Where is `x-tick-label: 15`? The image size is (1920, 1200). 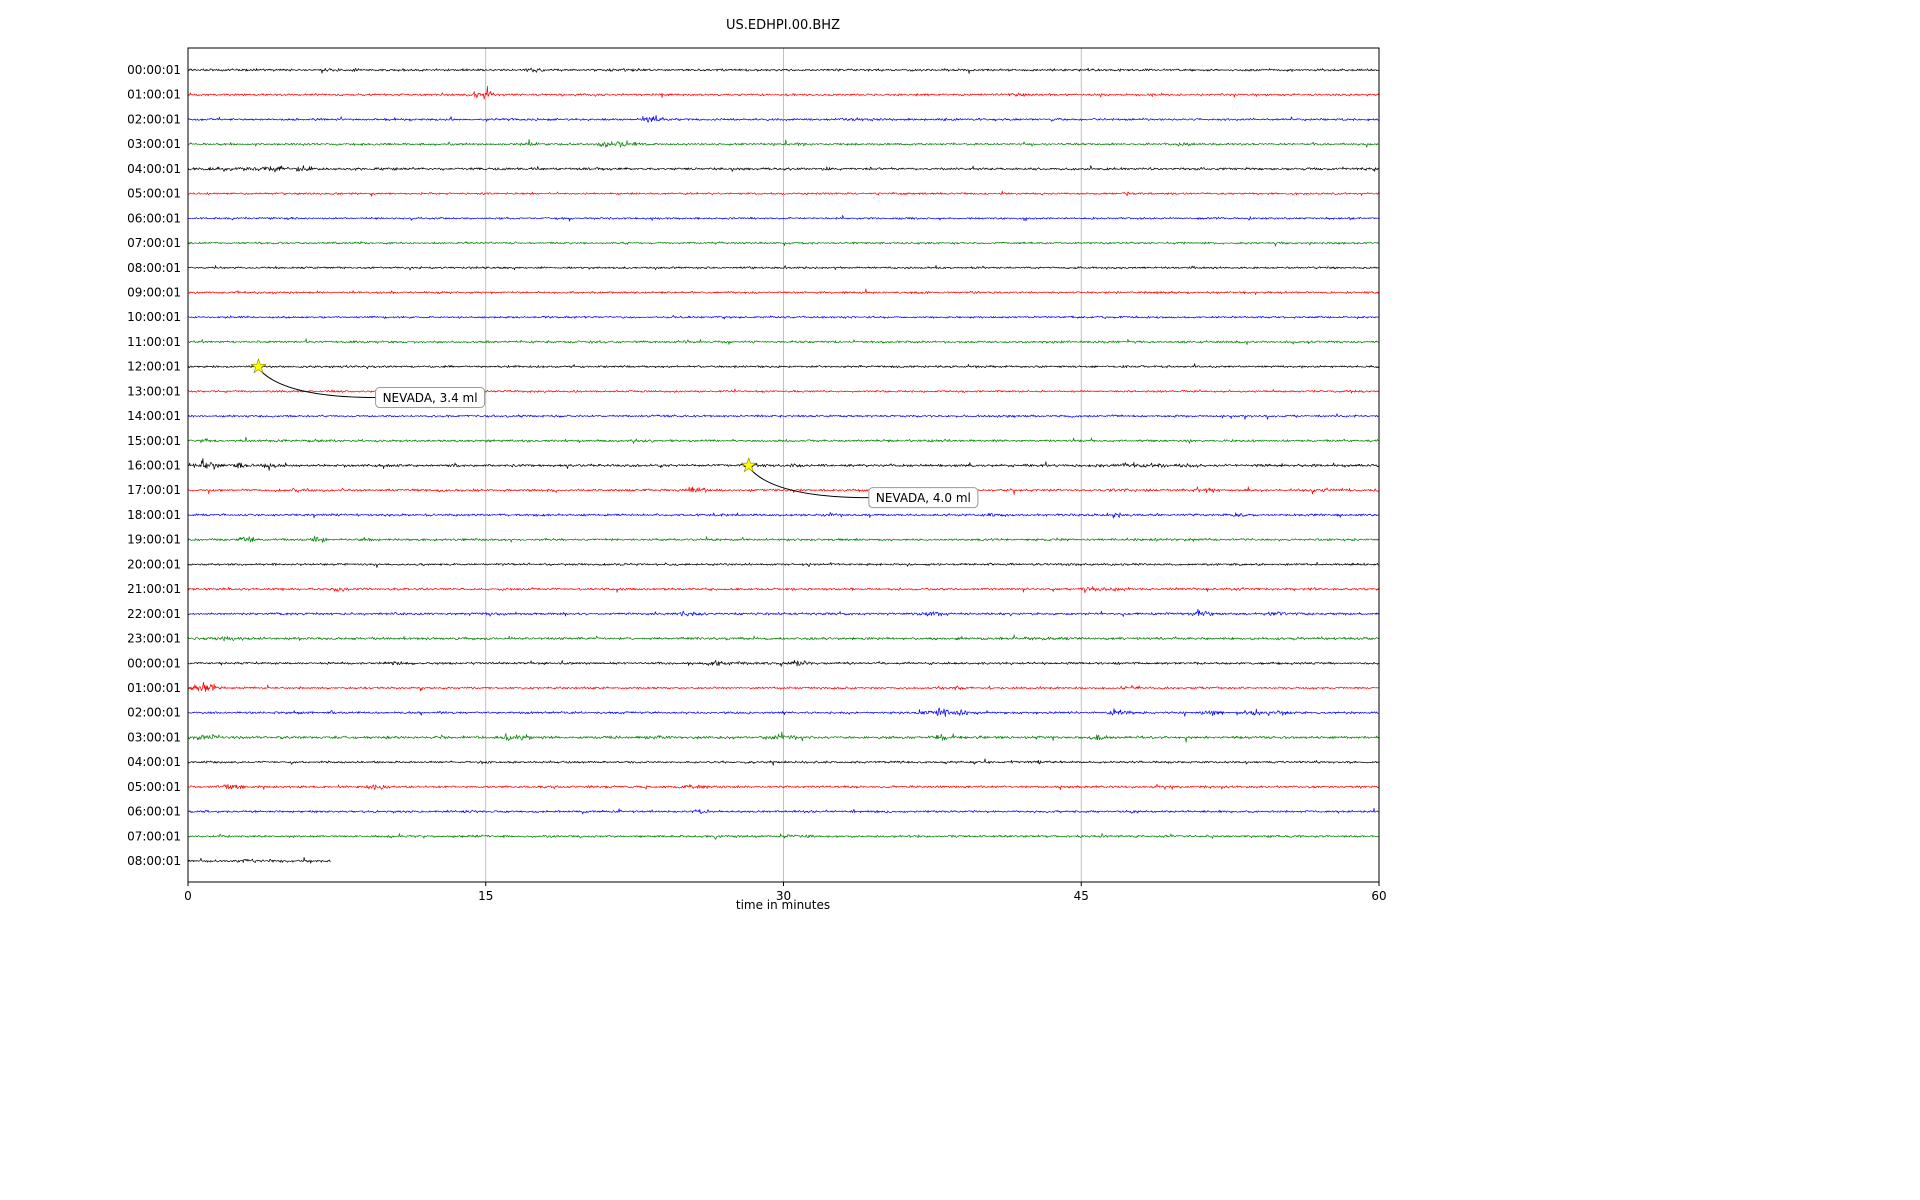
x-tick-label: 15 is located at coordinates (485, 896).